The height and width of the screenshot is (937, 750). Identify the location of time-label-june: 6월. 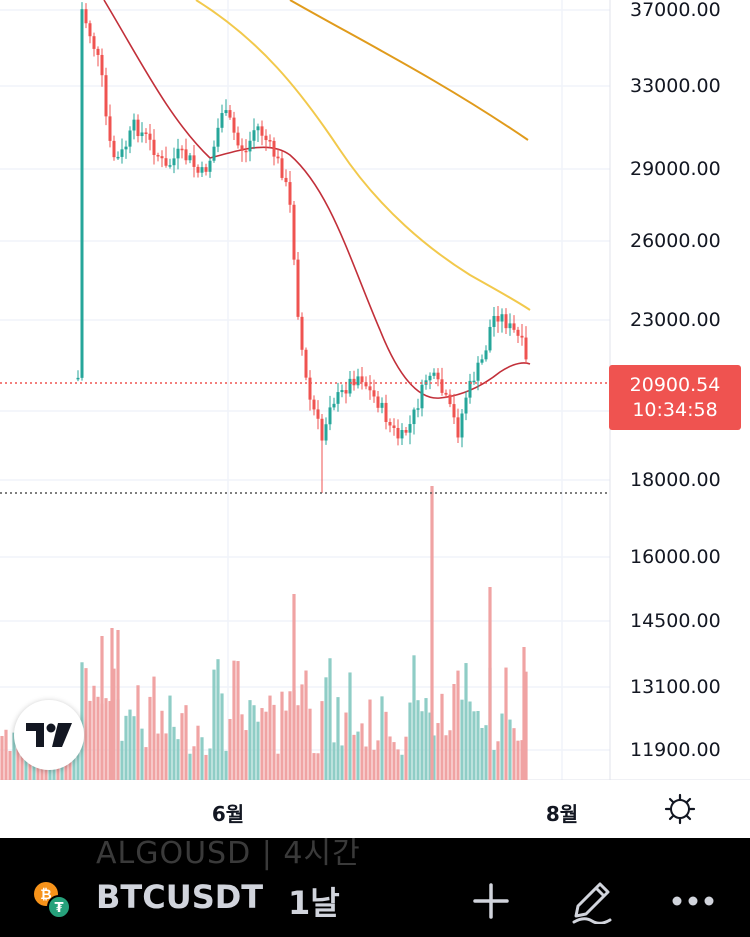
(228, 814).